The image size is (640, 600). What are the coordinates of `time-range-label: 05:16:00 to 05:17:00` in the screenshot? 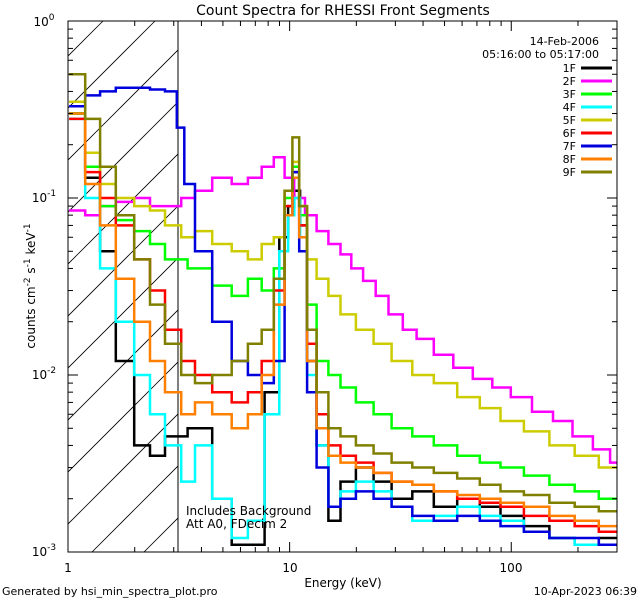 It's located at (540, 54).